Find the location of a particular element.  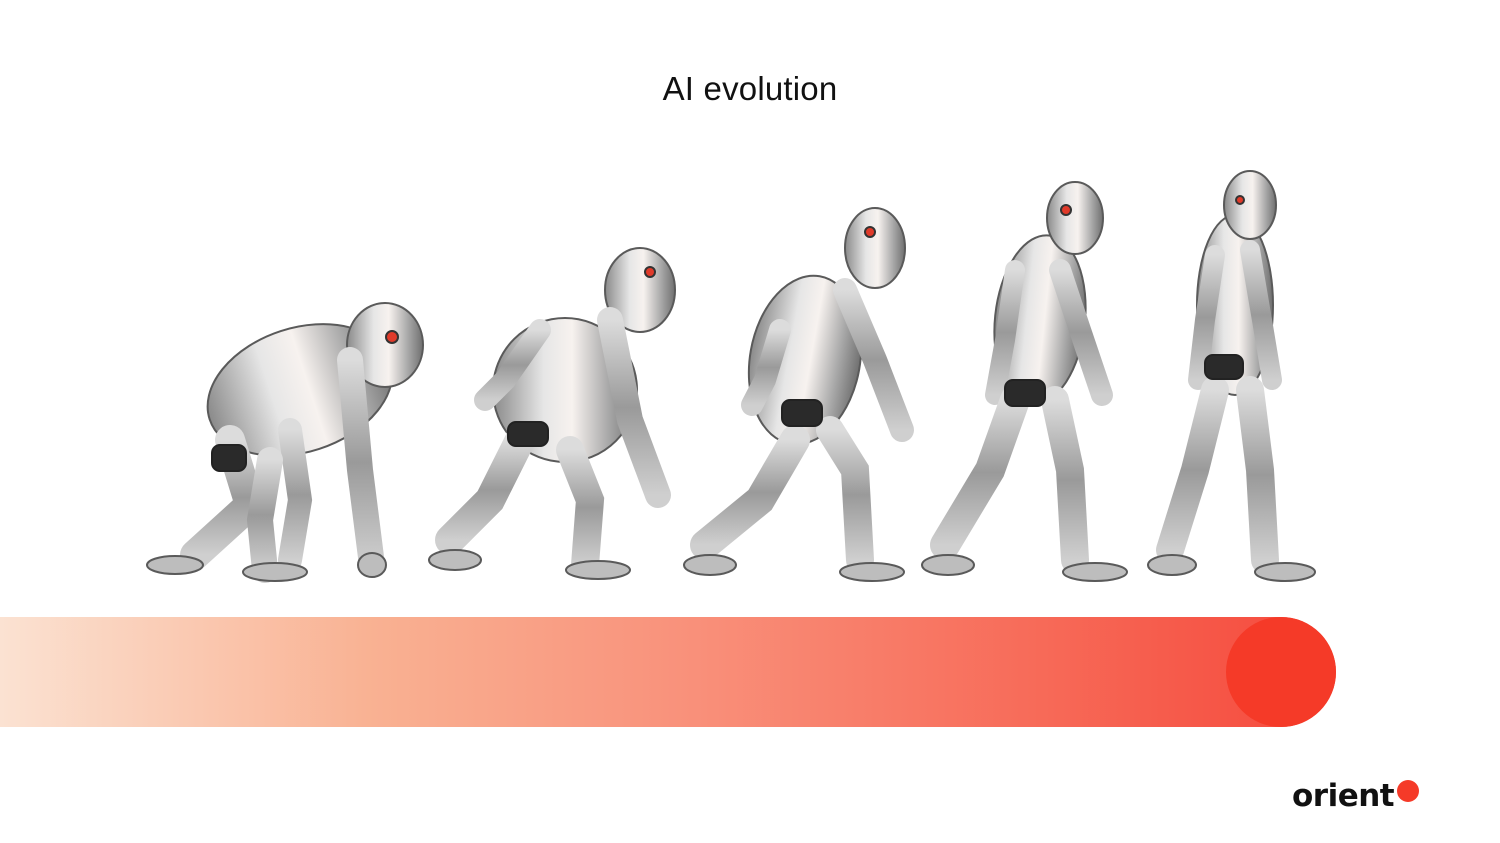

crouching-robot-ape-icon is located at coordinates (285, 442).